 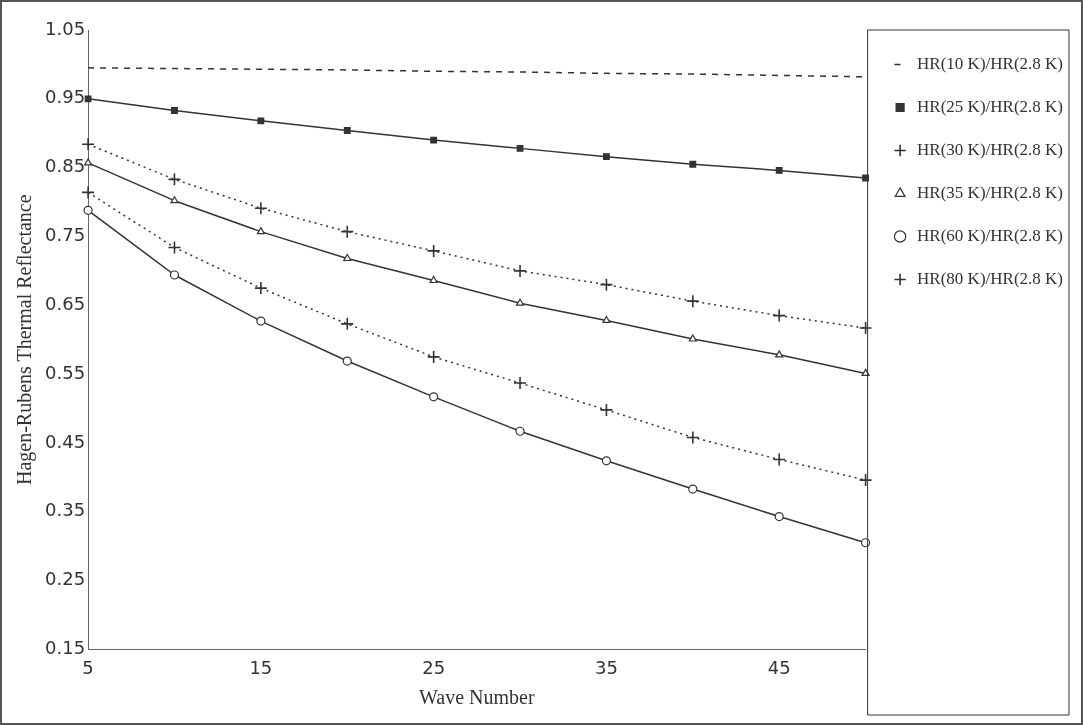 What do you see at coordinates (65, 235) in the screenshot?
I see `y-tick-label: 0.75` at bounding box center [65, 235].